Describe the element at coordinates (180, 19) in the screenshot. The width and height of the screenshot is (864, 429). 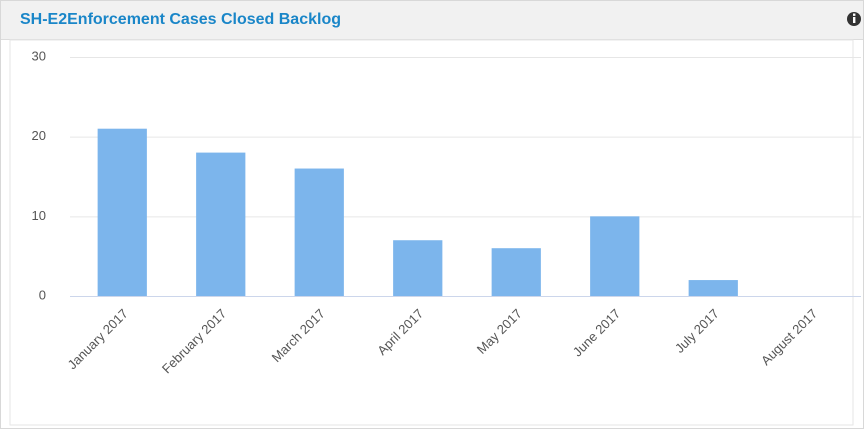
I see `chart-title: SH-E2Enforcement Cases Closed Backlog` at that location.